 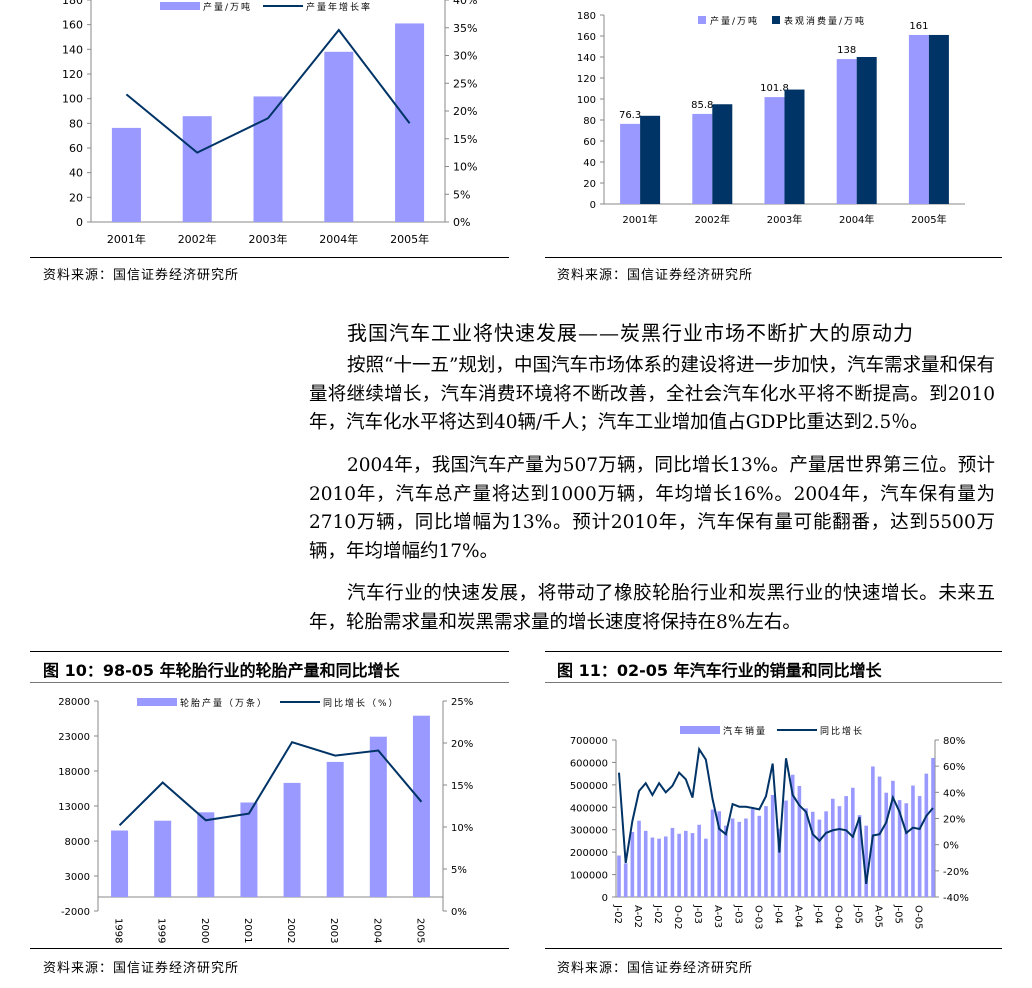 What do you see at coordinates (702, 105) in the screenshot?
I see `data-label: 85.8` at bounding box center [702, 105].